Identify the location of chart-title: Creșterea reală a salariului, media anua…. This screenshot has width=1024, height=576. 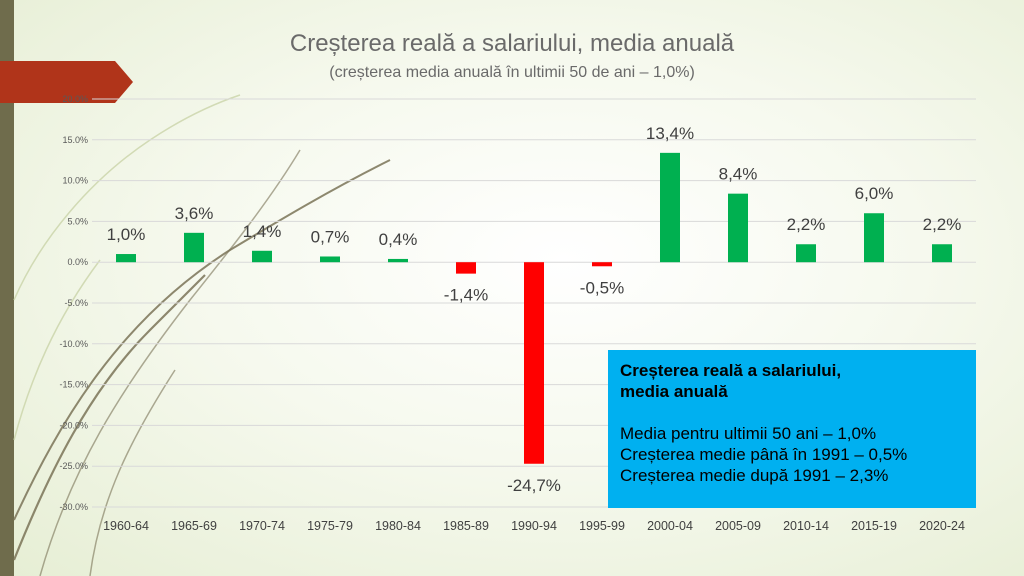
(512, 43).